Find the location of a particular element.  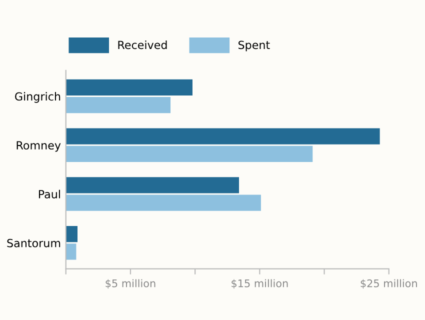

y-tick-label: Paul is located at coordinates (49, 194).